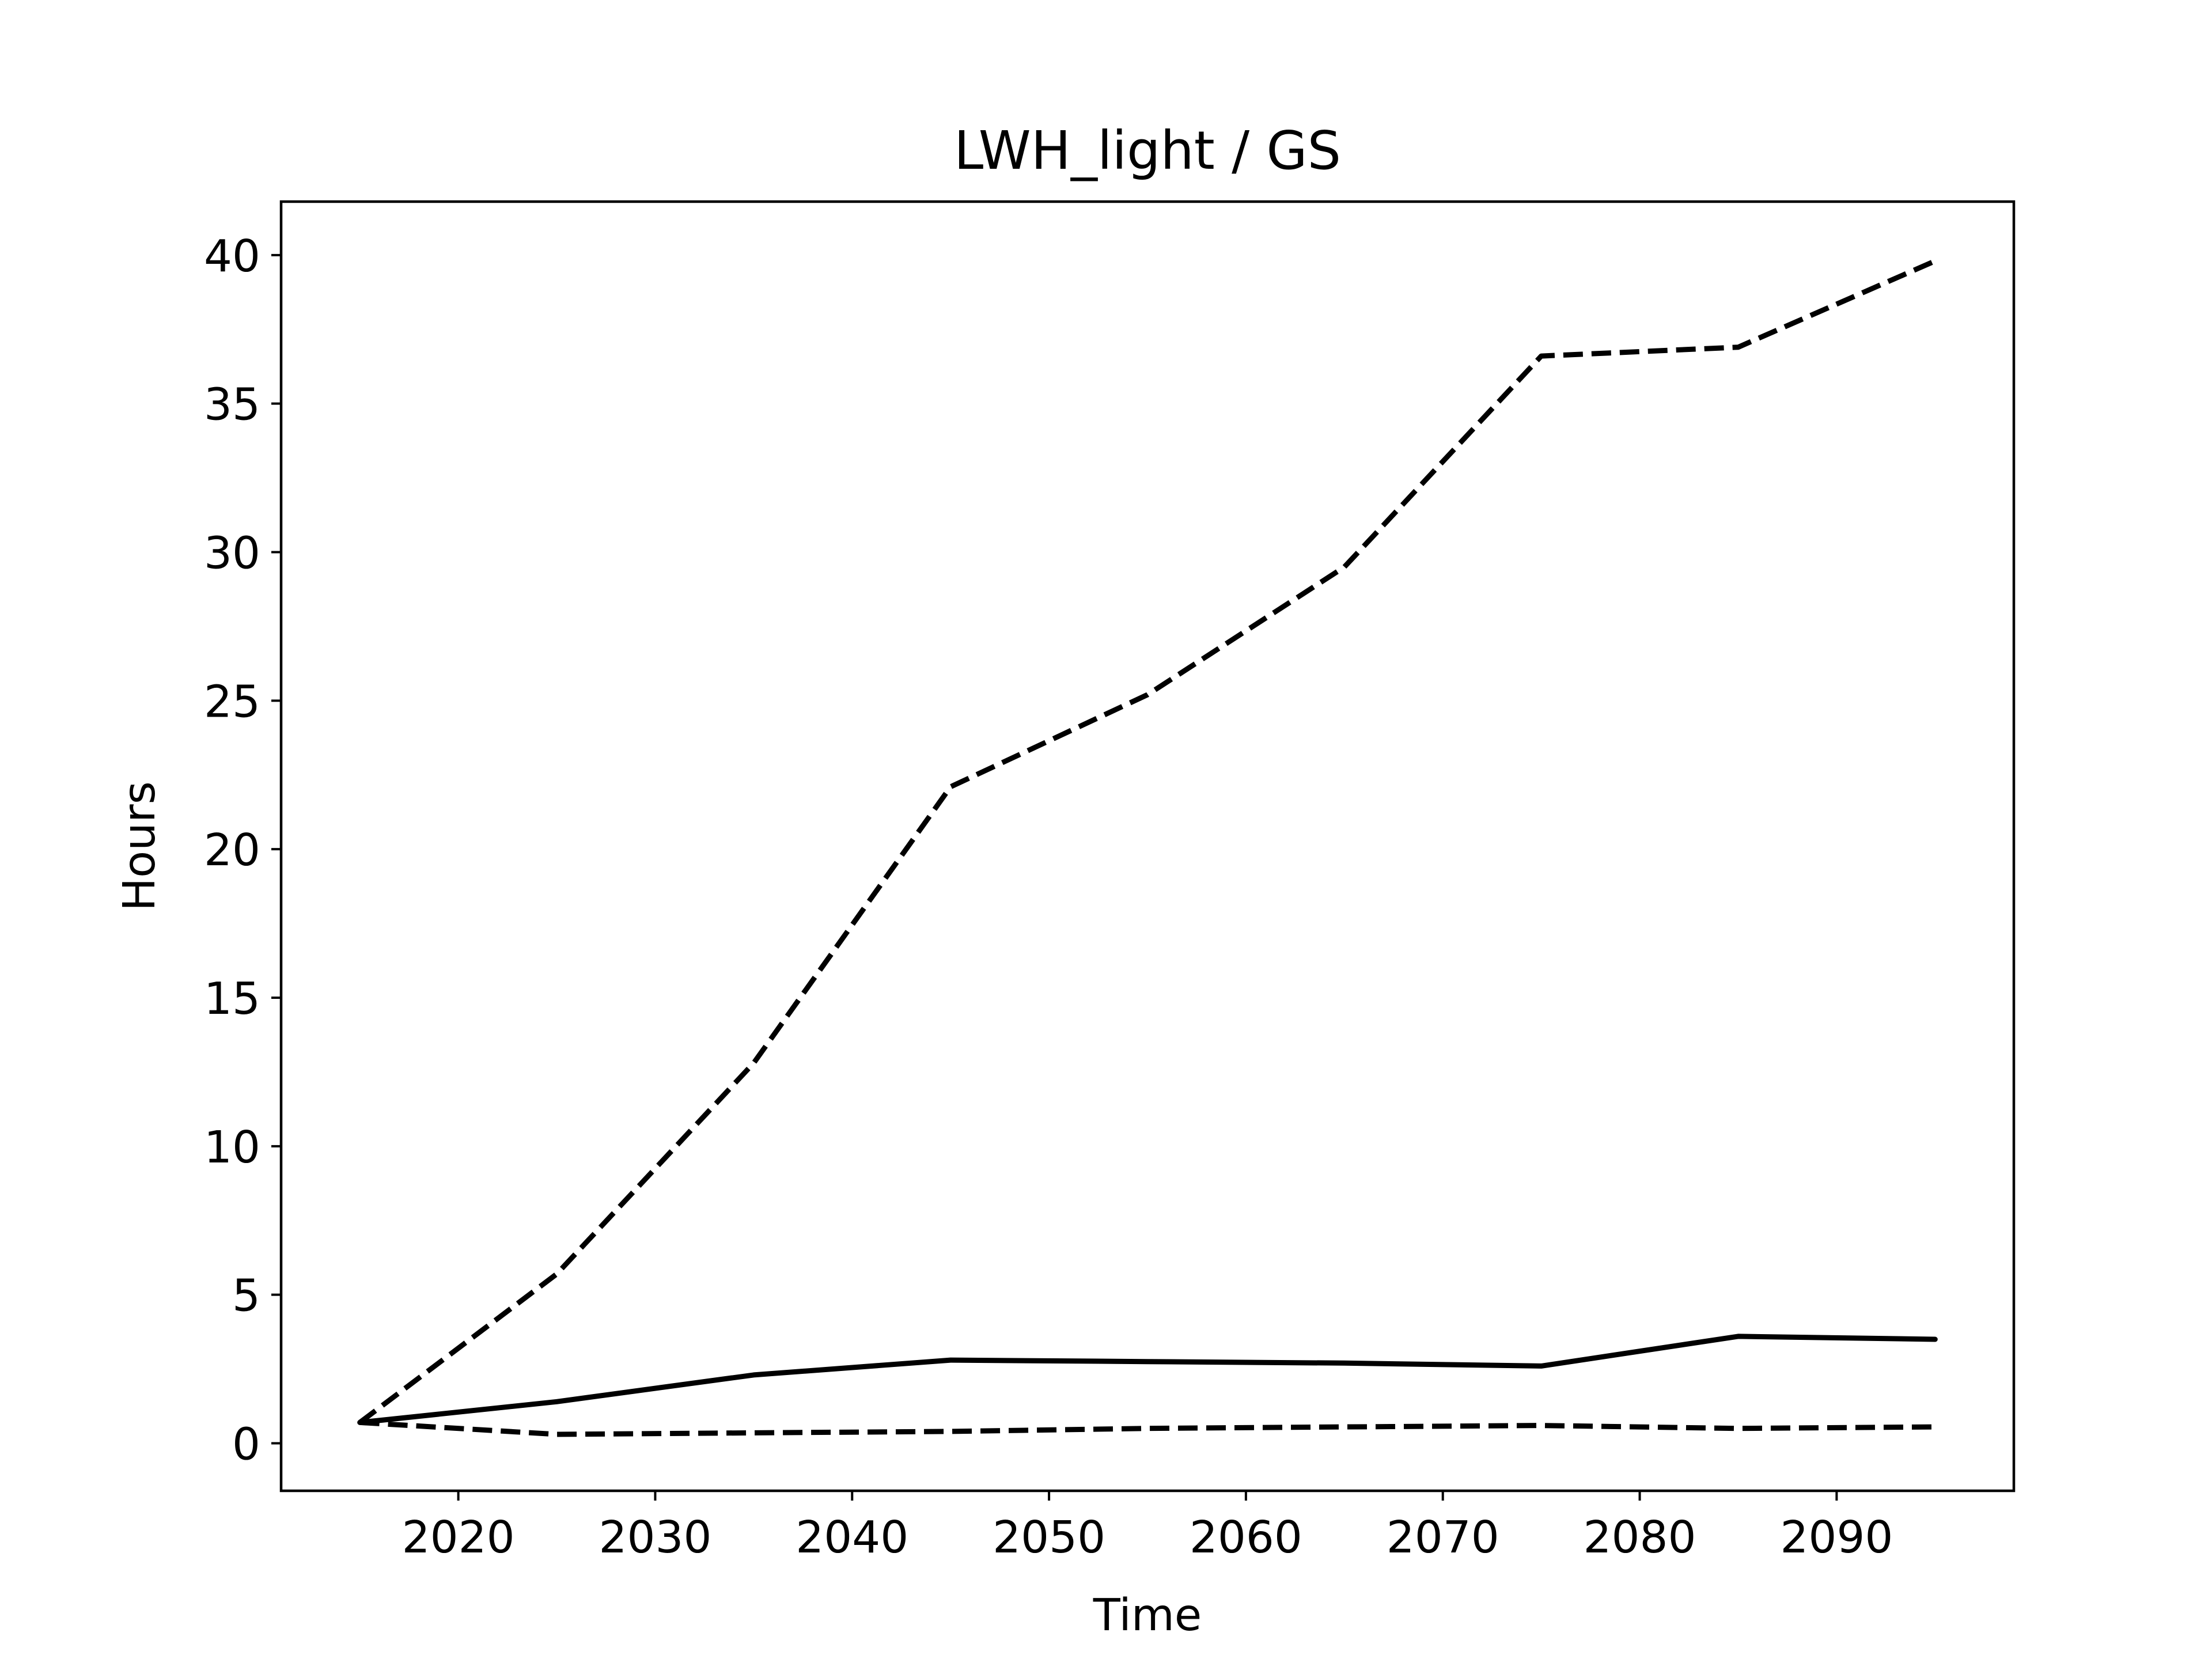 The height and width of the screenshot is (1659, 2212). I want to click on x-tick-label: 2070, so click(1443, 1537).